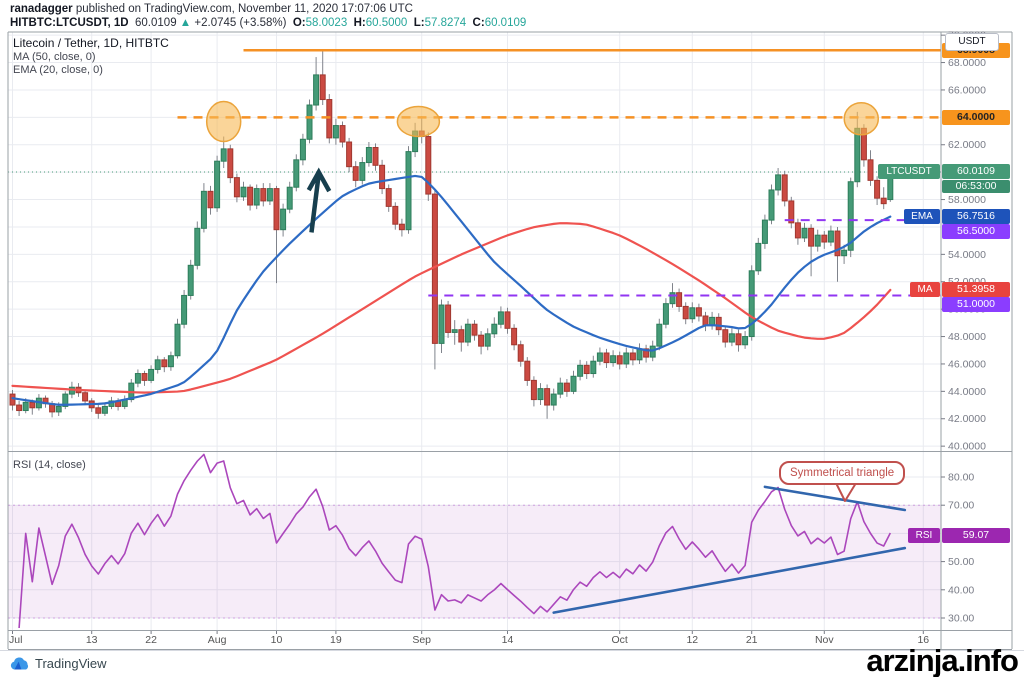 This screenshot has width=1024, height=677. What do you see at coordinates (151, 640) in the screenshot?
I see `svg-text: 22` at bounding box center [151, 640].